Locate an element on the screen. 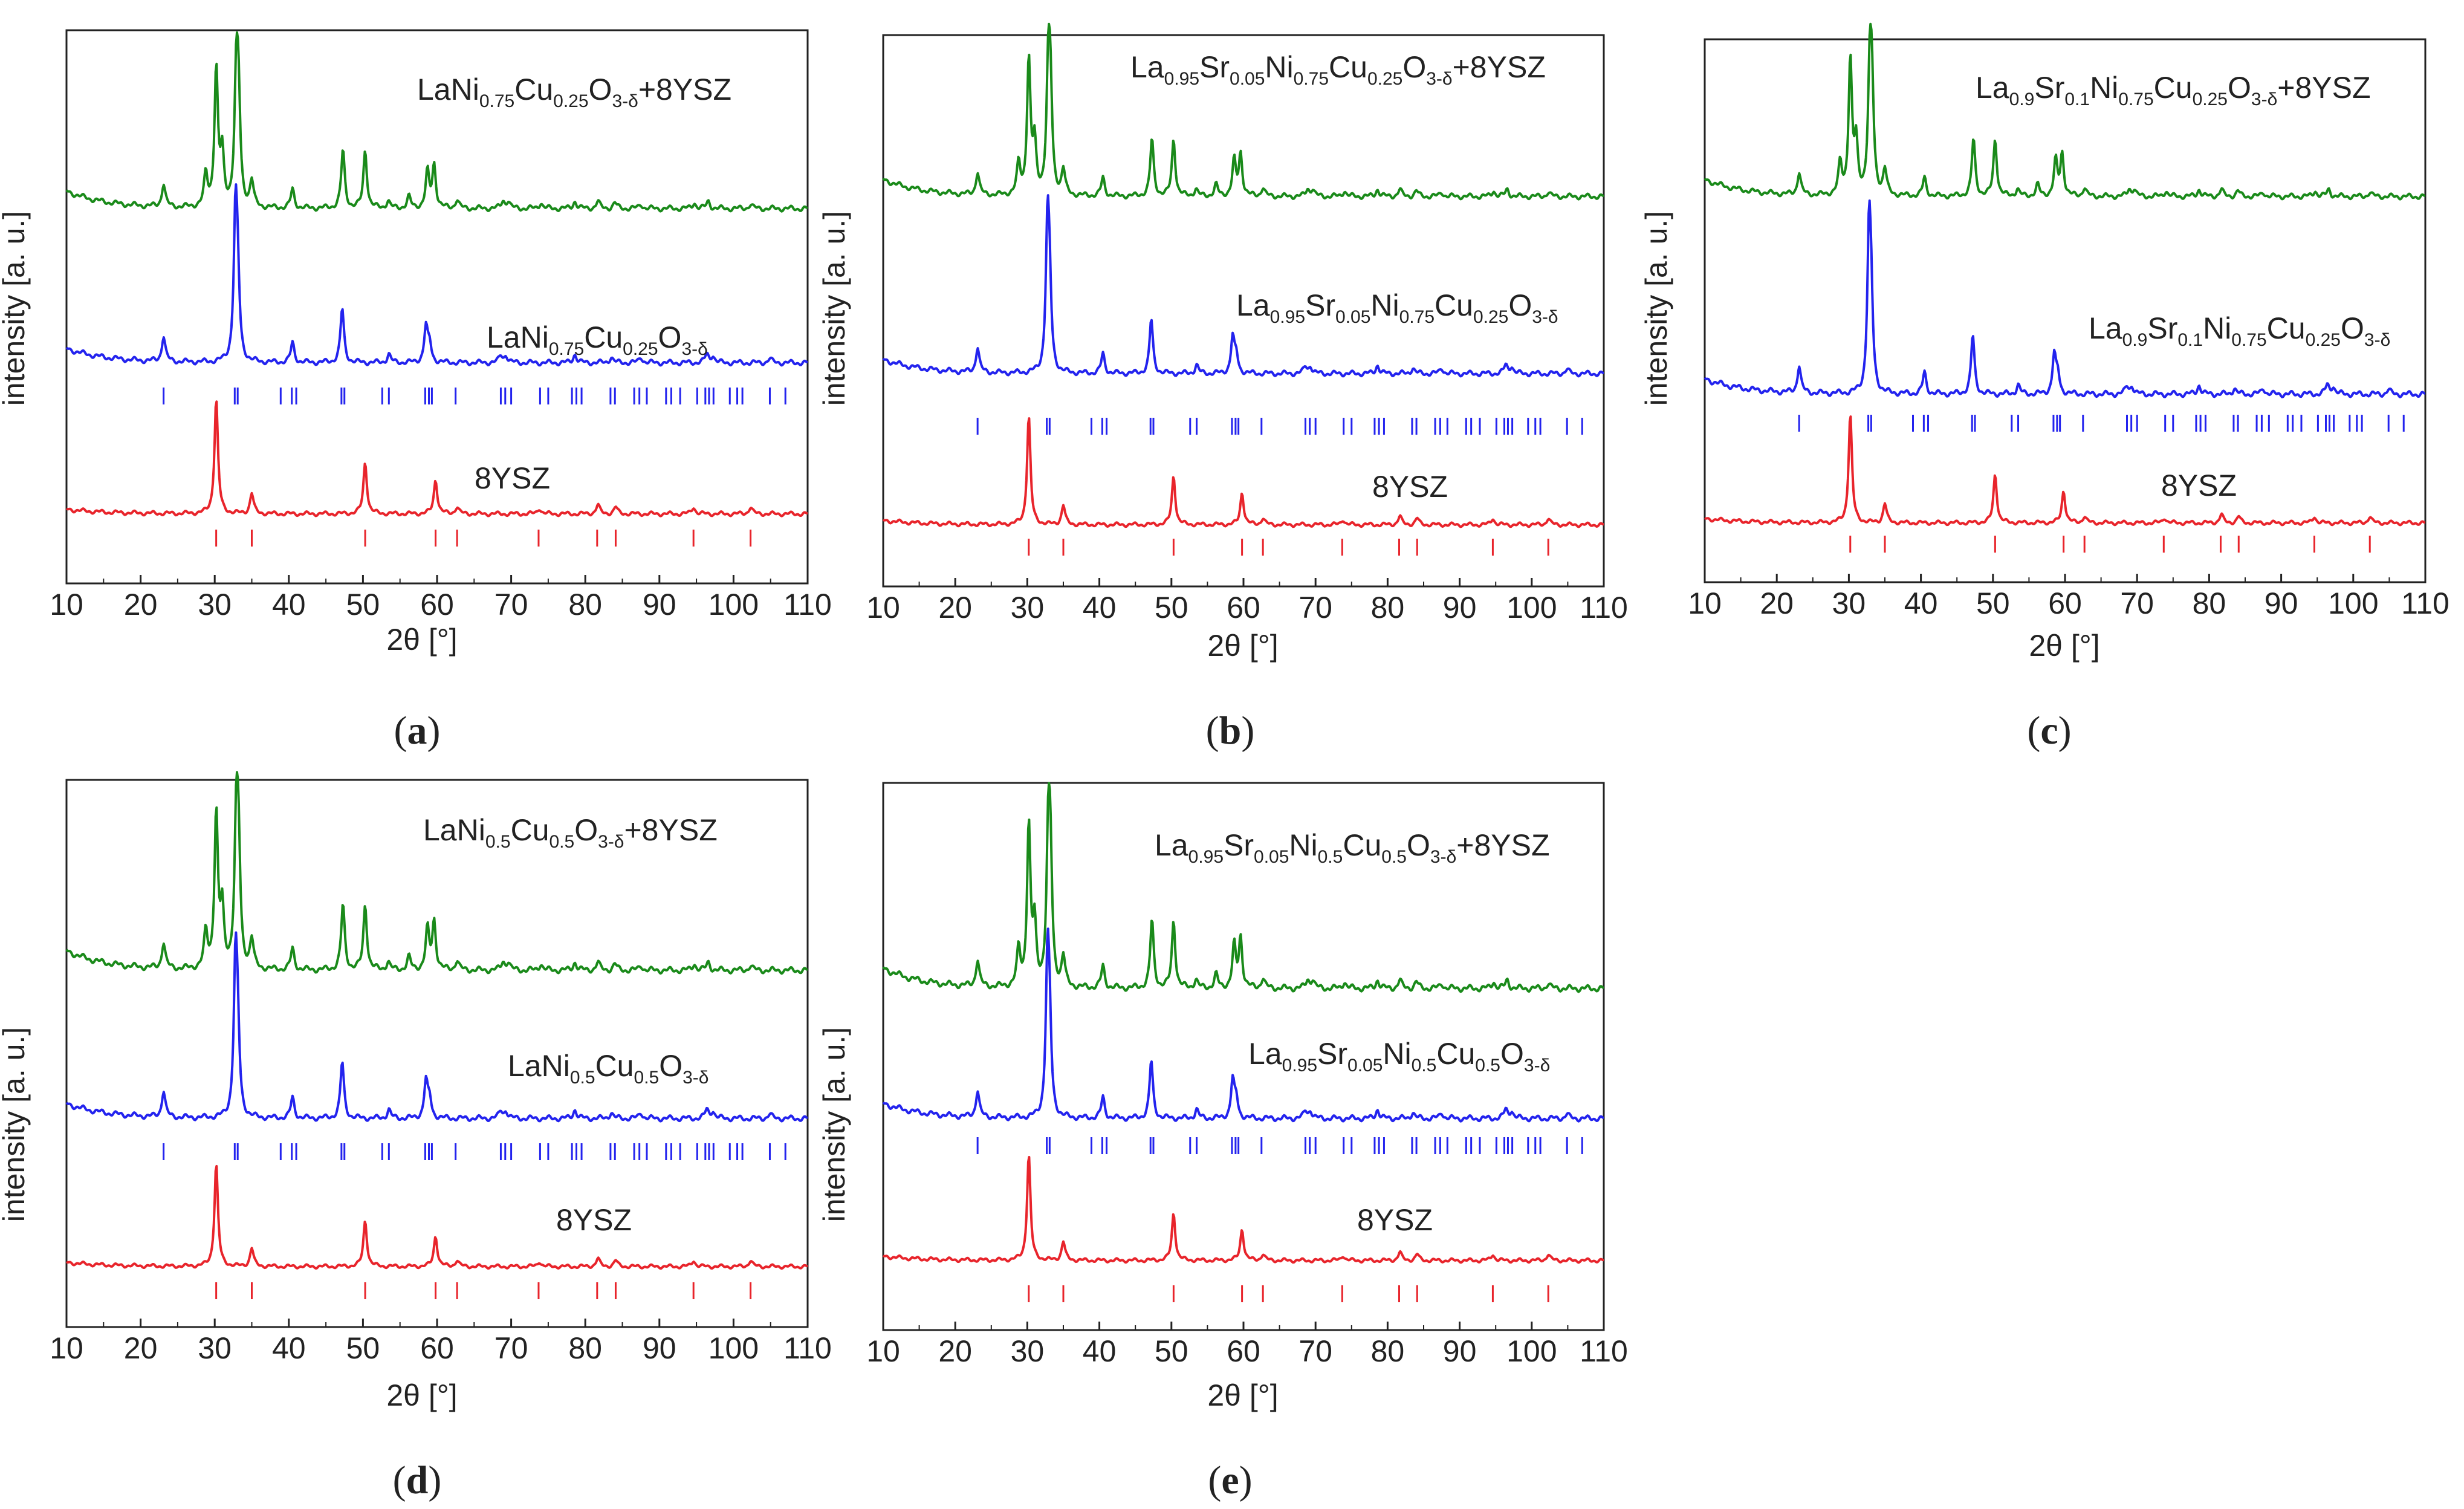 The image size is (2464, 1509). panel-label: (e) is located at coordinates (1230, 1480).